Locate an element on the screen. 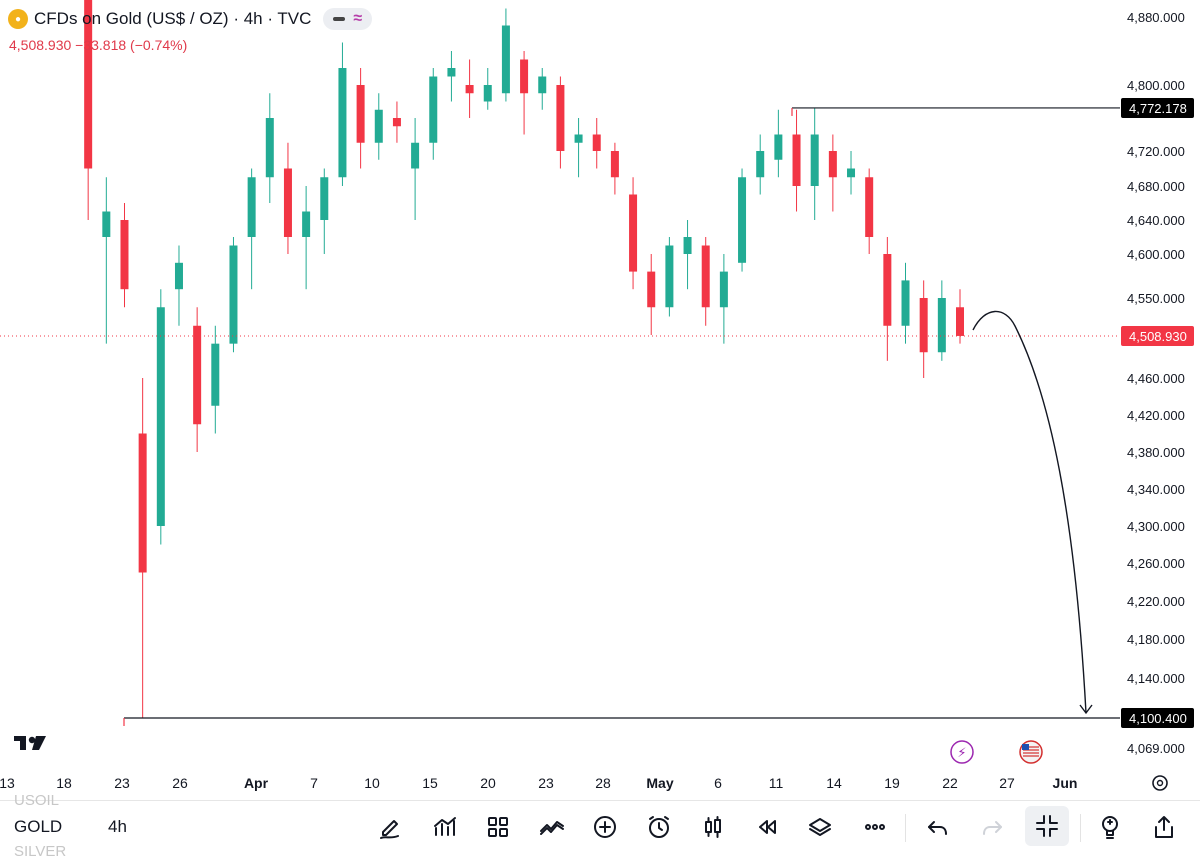  chart-type-icon is located at coordinates (713, 827).